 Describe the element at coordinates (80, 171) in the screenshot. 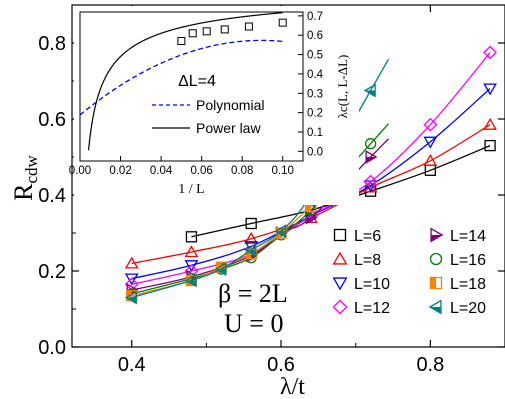

I see `inset-x-tick-label: 0.00` at that location.